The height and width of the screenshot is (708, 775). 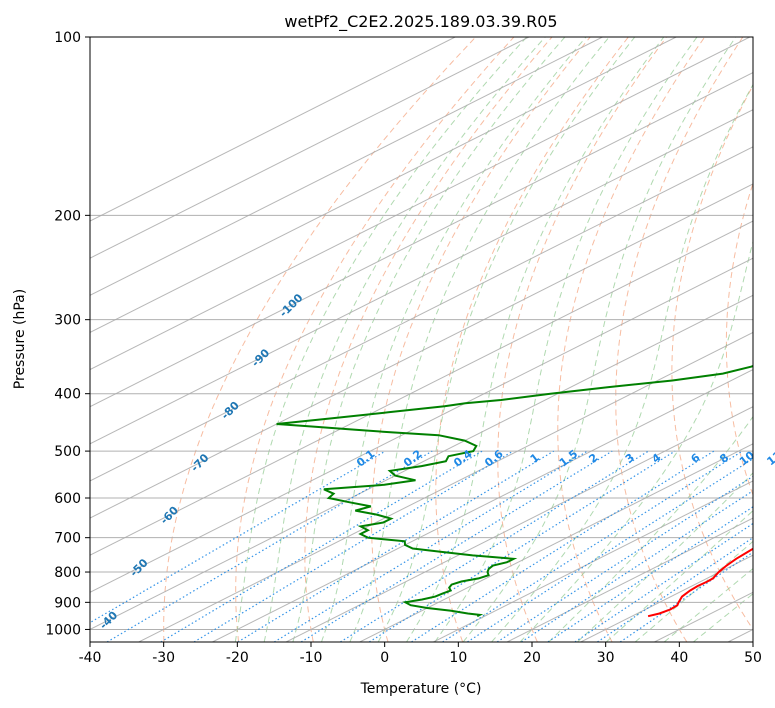 What do you see at coordinates (630, 458) in the screenshot?
I see `mixing-ratio-label: 3` at bounding box center [630, 458].